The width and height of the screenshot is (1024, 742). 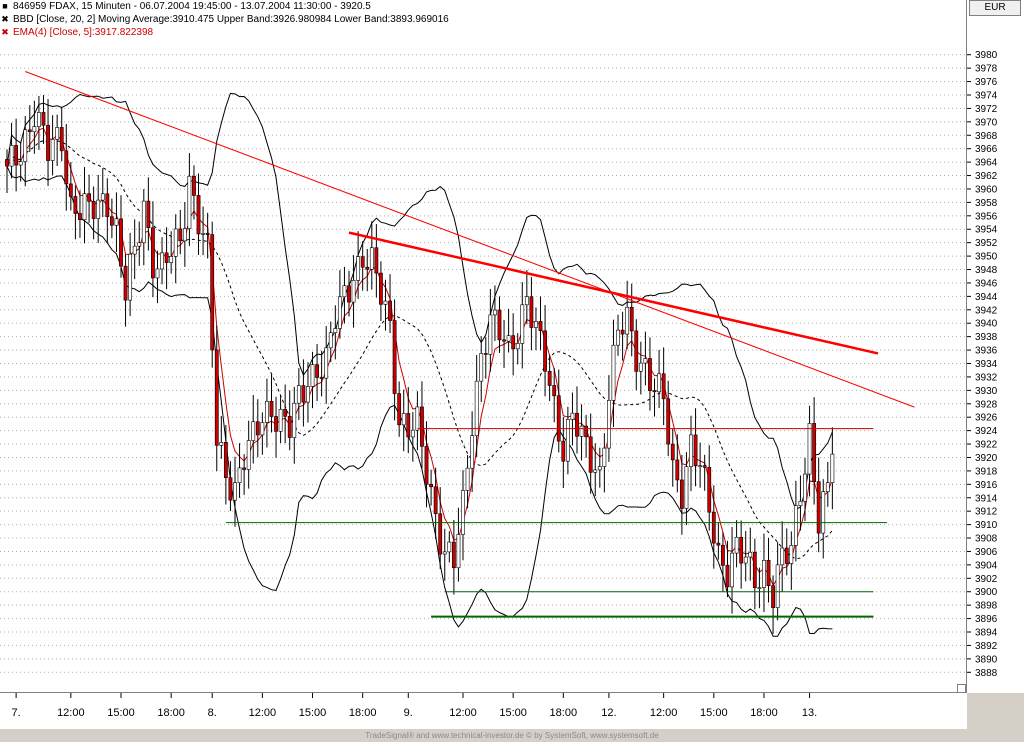 What do you see at coordinates (986, 391) in the screenshot?
I see `price-tick-label: 3930` at bounding box center [986, 391].